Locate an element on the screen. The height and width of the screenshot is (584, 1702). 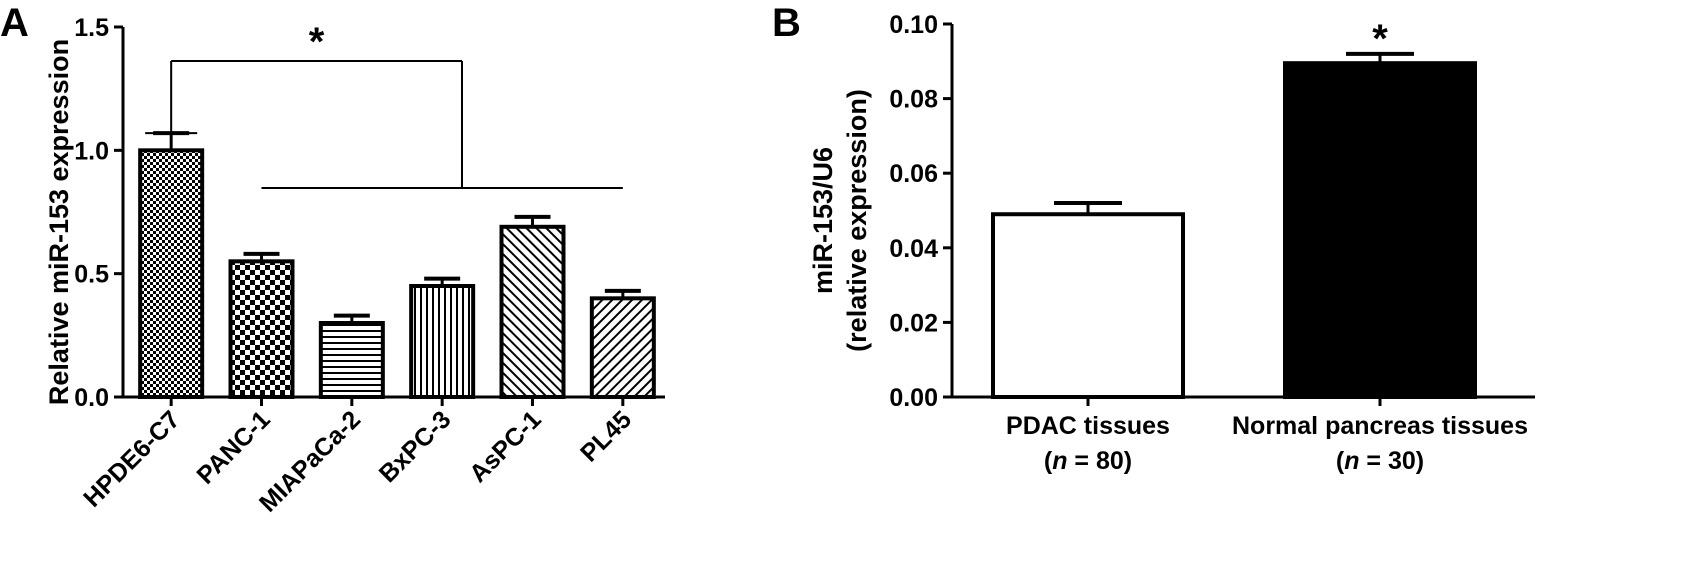
panel-b-letter: B is located at coordinates (786, 23).